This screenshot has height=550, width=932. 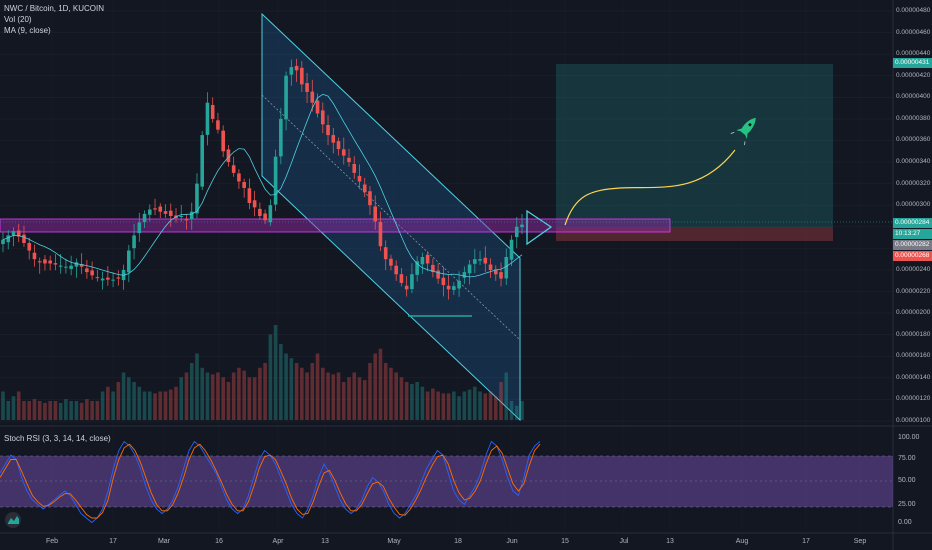 What do you see at coordinates (219, 541) in the screenshot?
I see `time-tick: 16` at bounding box center [219, 541].